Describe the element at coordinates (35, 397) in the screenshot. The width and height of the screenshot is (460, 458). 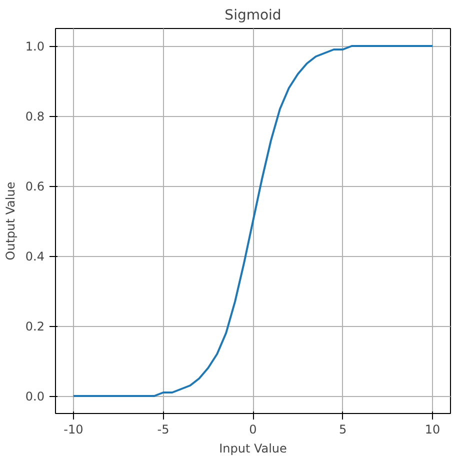
I see `y-tick-label: 0.0` at that location.